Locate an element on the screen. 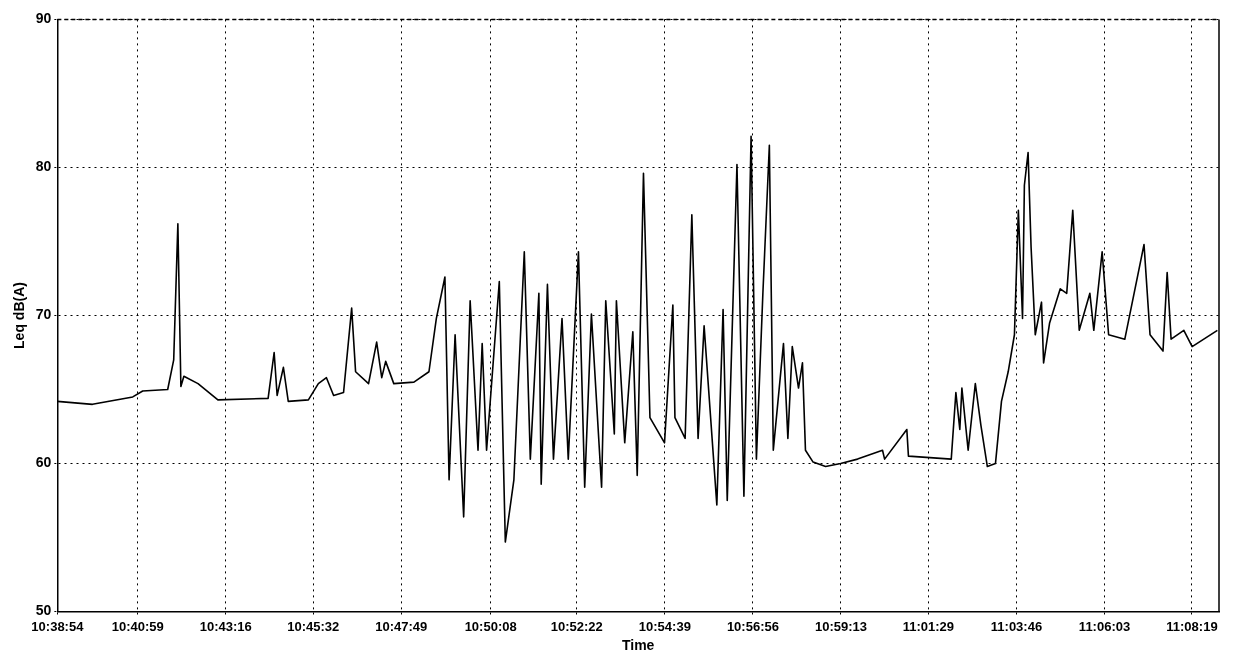  x-tick-label: 10:45:32 is located at coordinates (313, 626).